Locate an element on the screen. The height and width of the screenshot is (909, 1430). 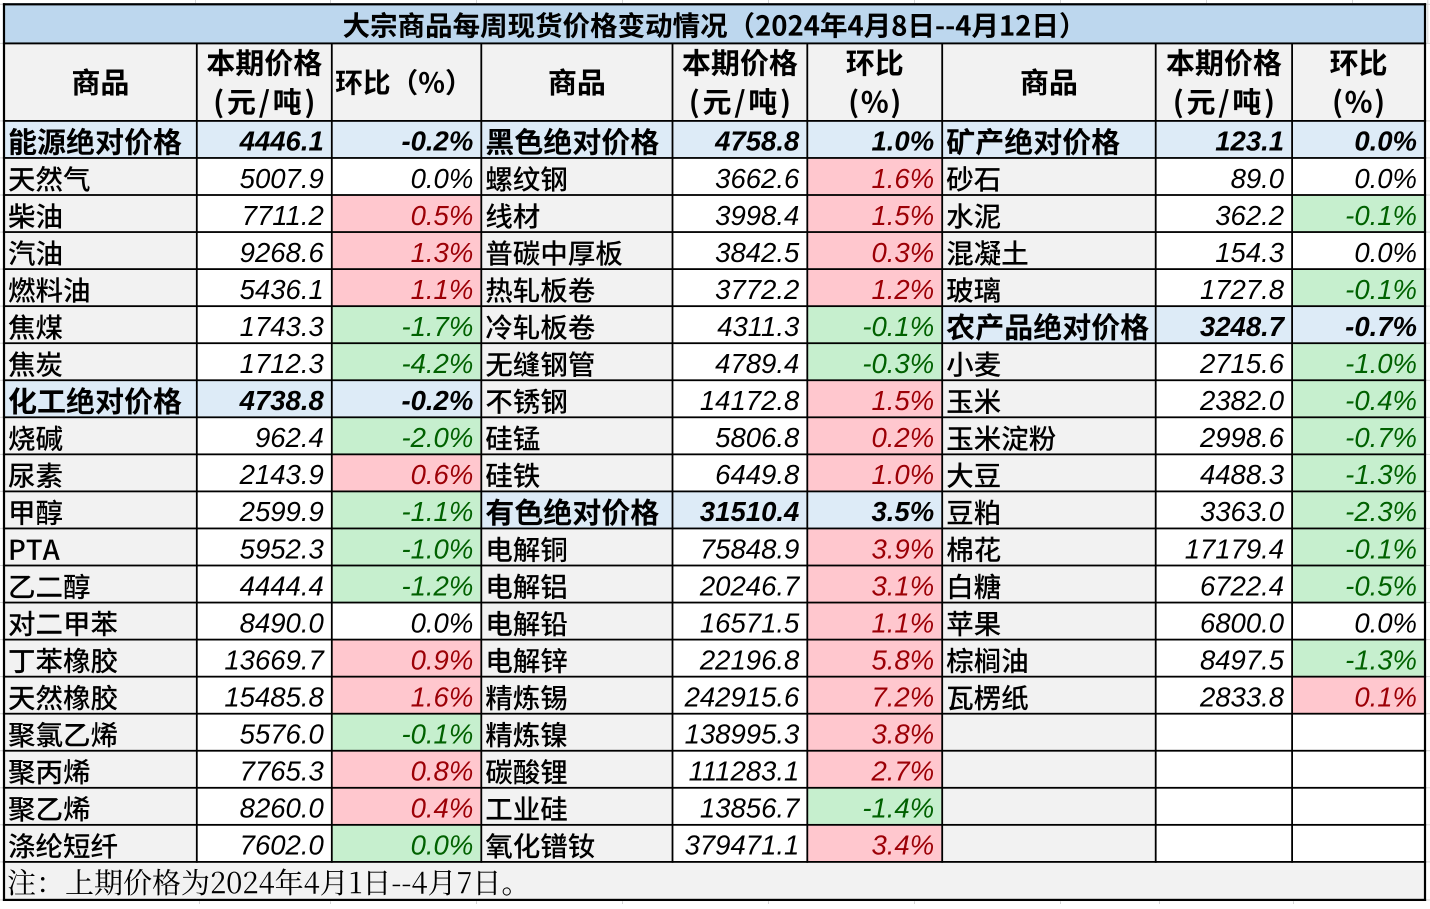
svg-text: 89.0 is located at coordinates (1258, 178).